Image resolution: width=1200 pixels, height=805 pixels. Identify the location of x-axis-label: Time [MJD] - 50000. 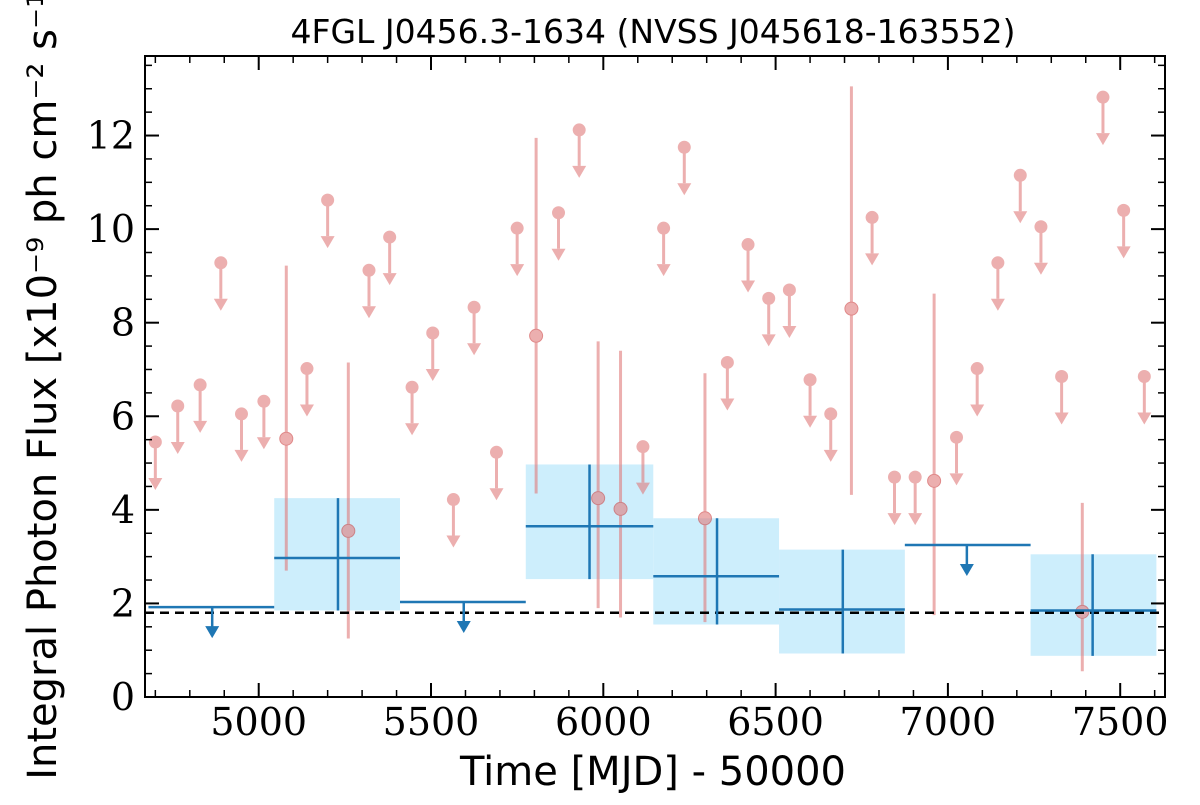
(652, 772).